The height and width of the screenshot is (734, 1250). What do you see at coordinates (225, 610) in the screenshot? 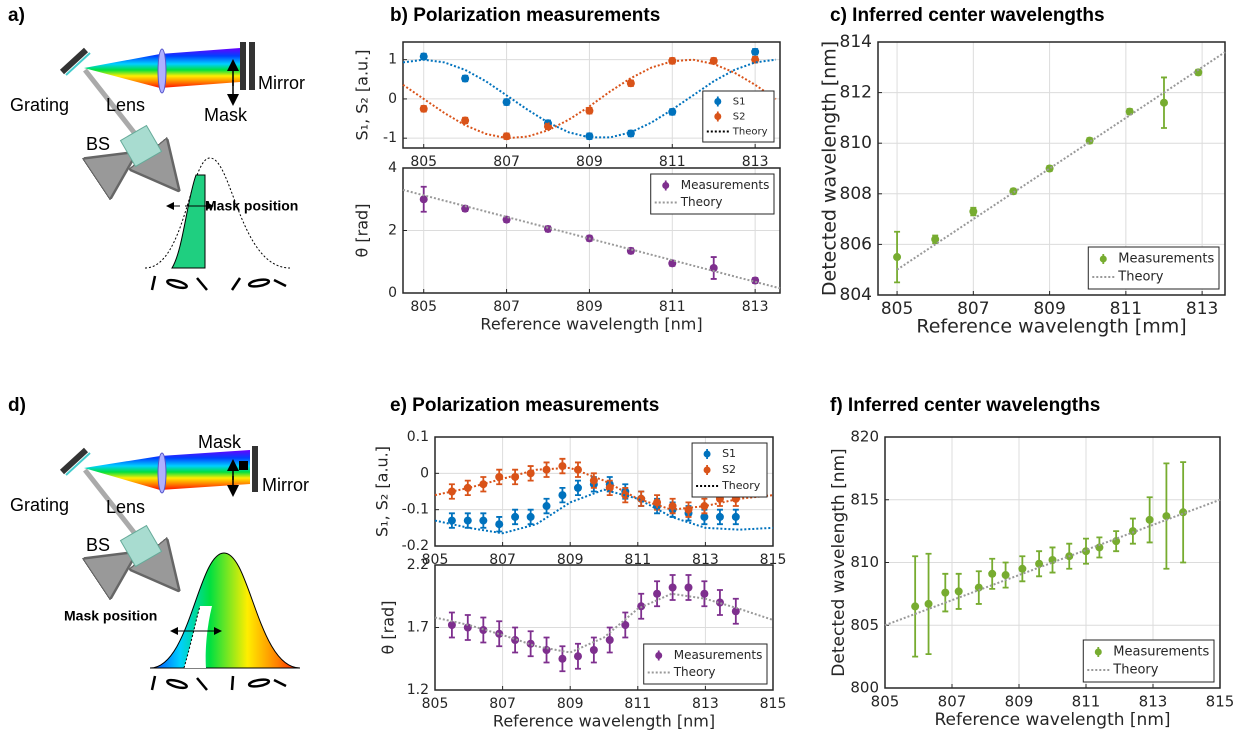
I see `spectrum` at bounding box center [225, 610].